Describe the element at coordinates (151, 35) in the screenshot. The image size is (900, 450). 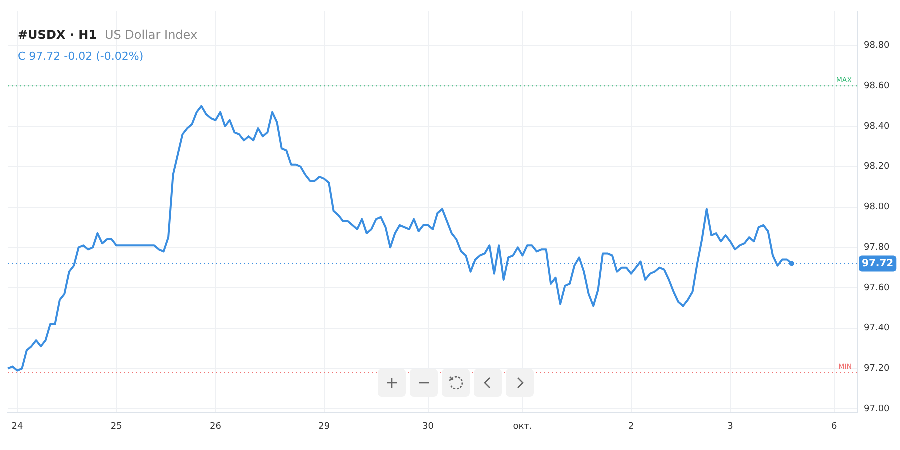
I see `text: US Dollar Index` at that location.